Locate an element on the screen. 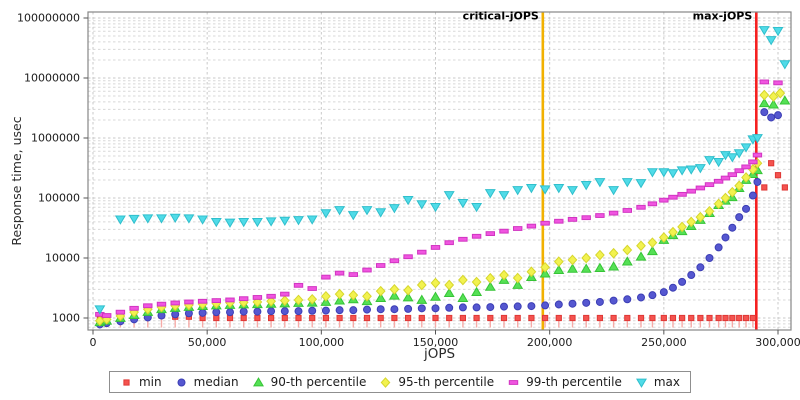 This screenshot has height=400, width=800. x-tick-label: 200,000 is located at coordinates (550, 342).